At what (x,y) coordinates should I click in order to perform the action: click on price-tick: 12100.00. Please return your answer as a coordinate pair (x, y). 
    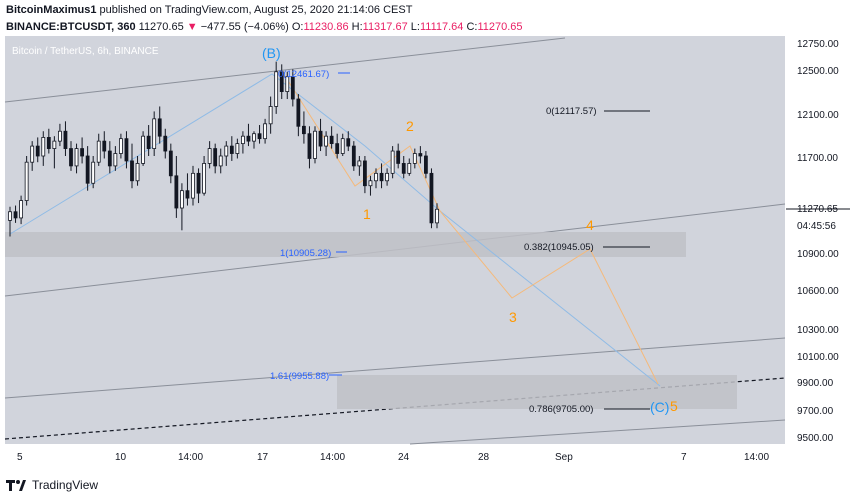
    Looking at the image, I should click on (818, 115).